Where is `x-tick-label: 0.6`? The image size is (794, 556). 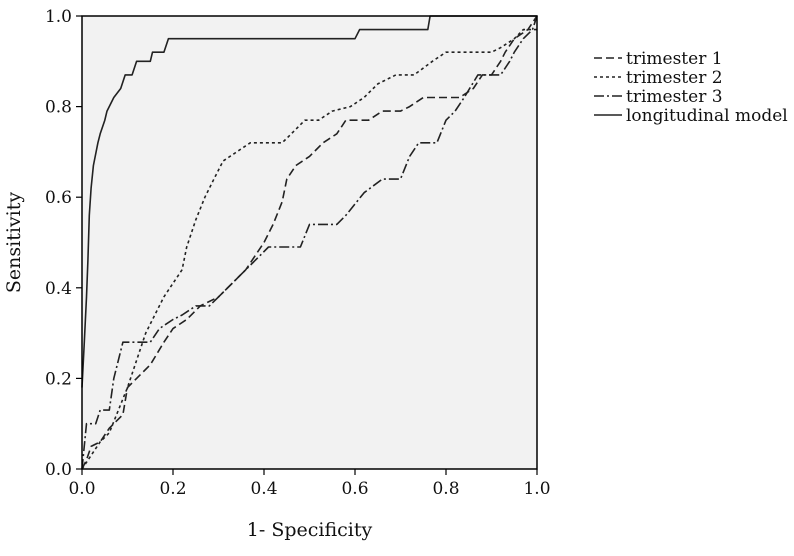
x-tick-label: 0.6 is located at coordinates (354, 489).